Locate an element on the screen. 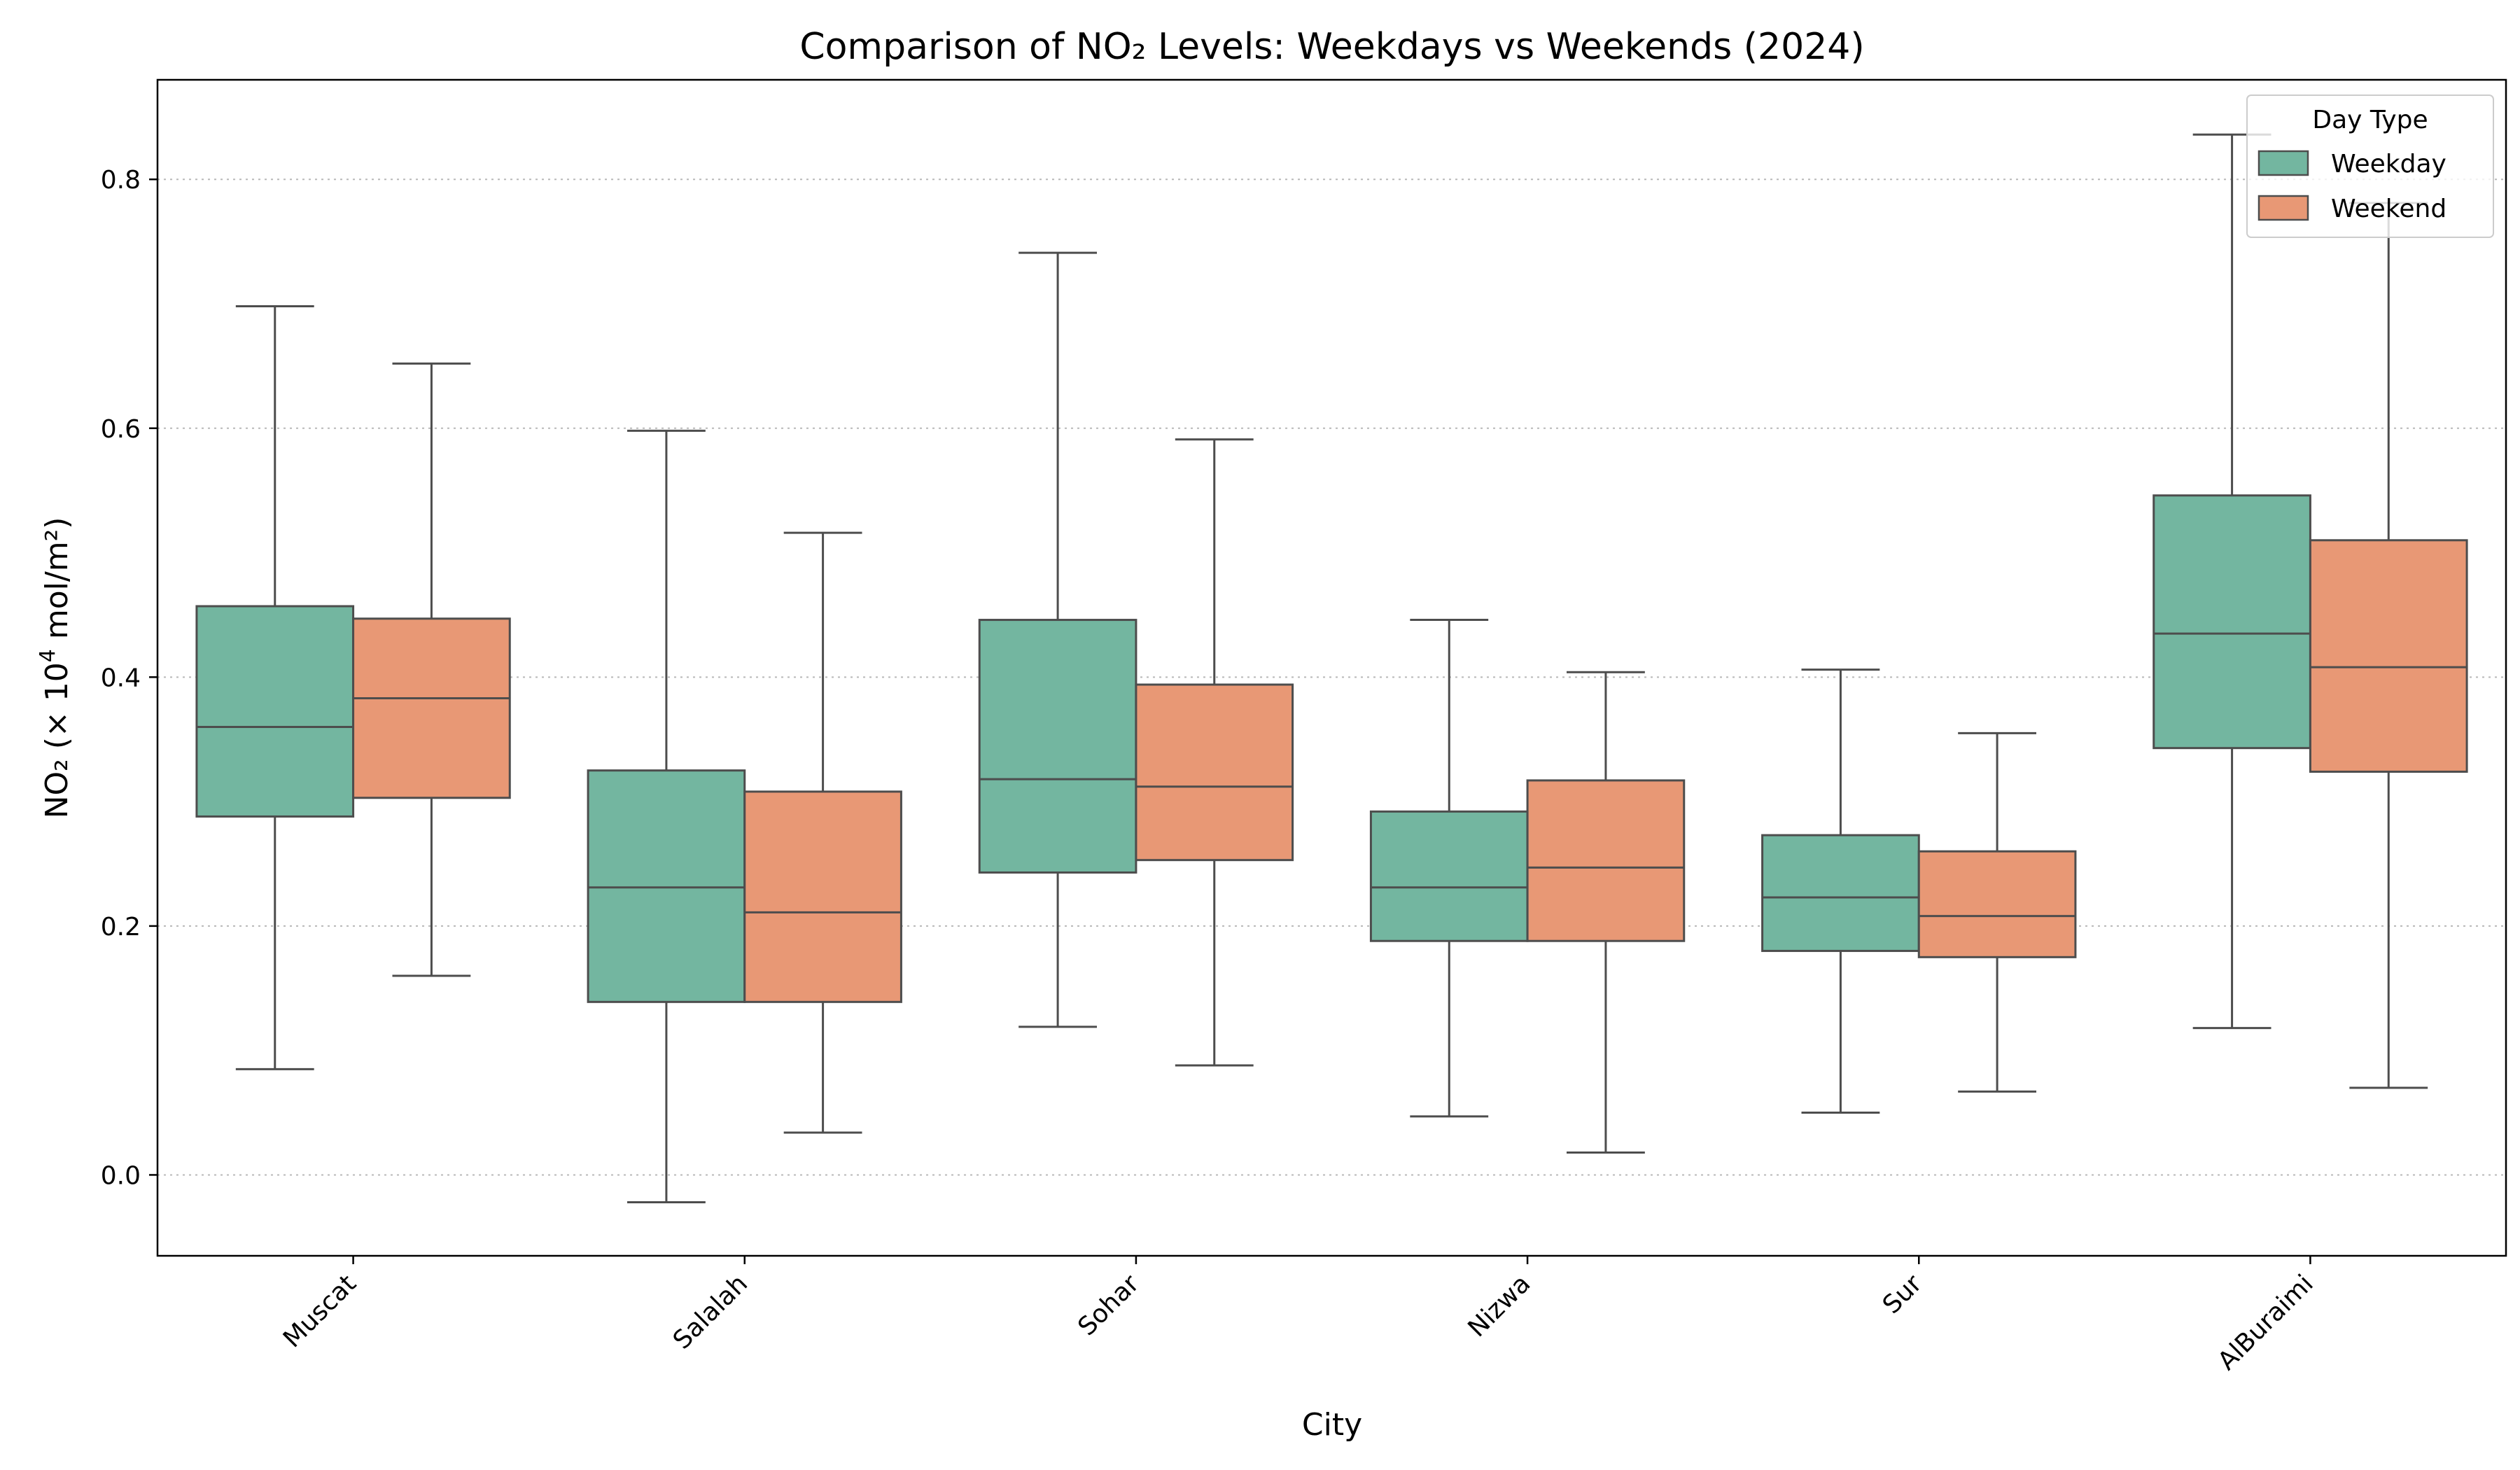 The width and height of the screenshot is (2520, 1470). box-weekday-alburaimi is located at coordinates (2231, 581).